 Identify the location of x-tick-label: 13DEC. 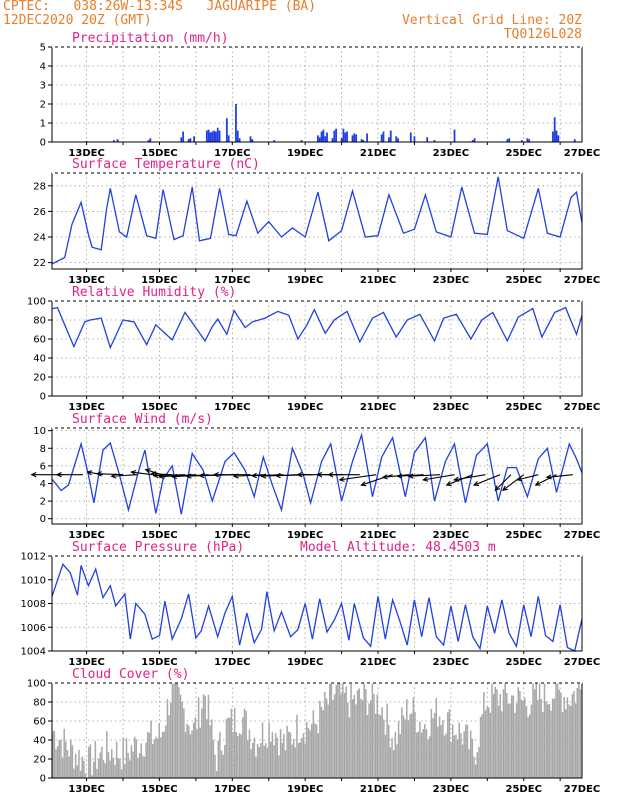
(86, 662).